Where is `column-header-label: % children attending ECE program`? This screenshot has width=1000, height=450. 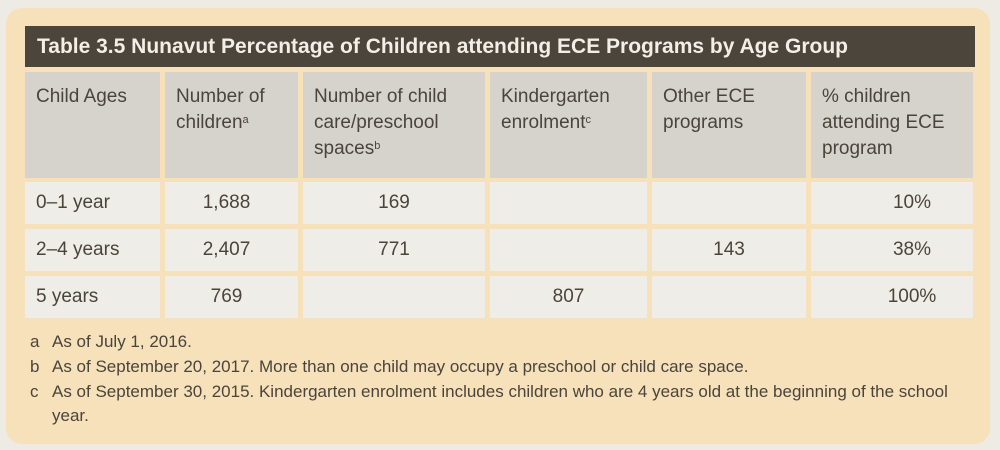
column-header-label: % children attending ECE program is located at coordinates (883, 122).